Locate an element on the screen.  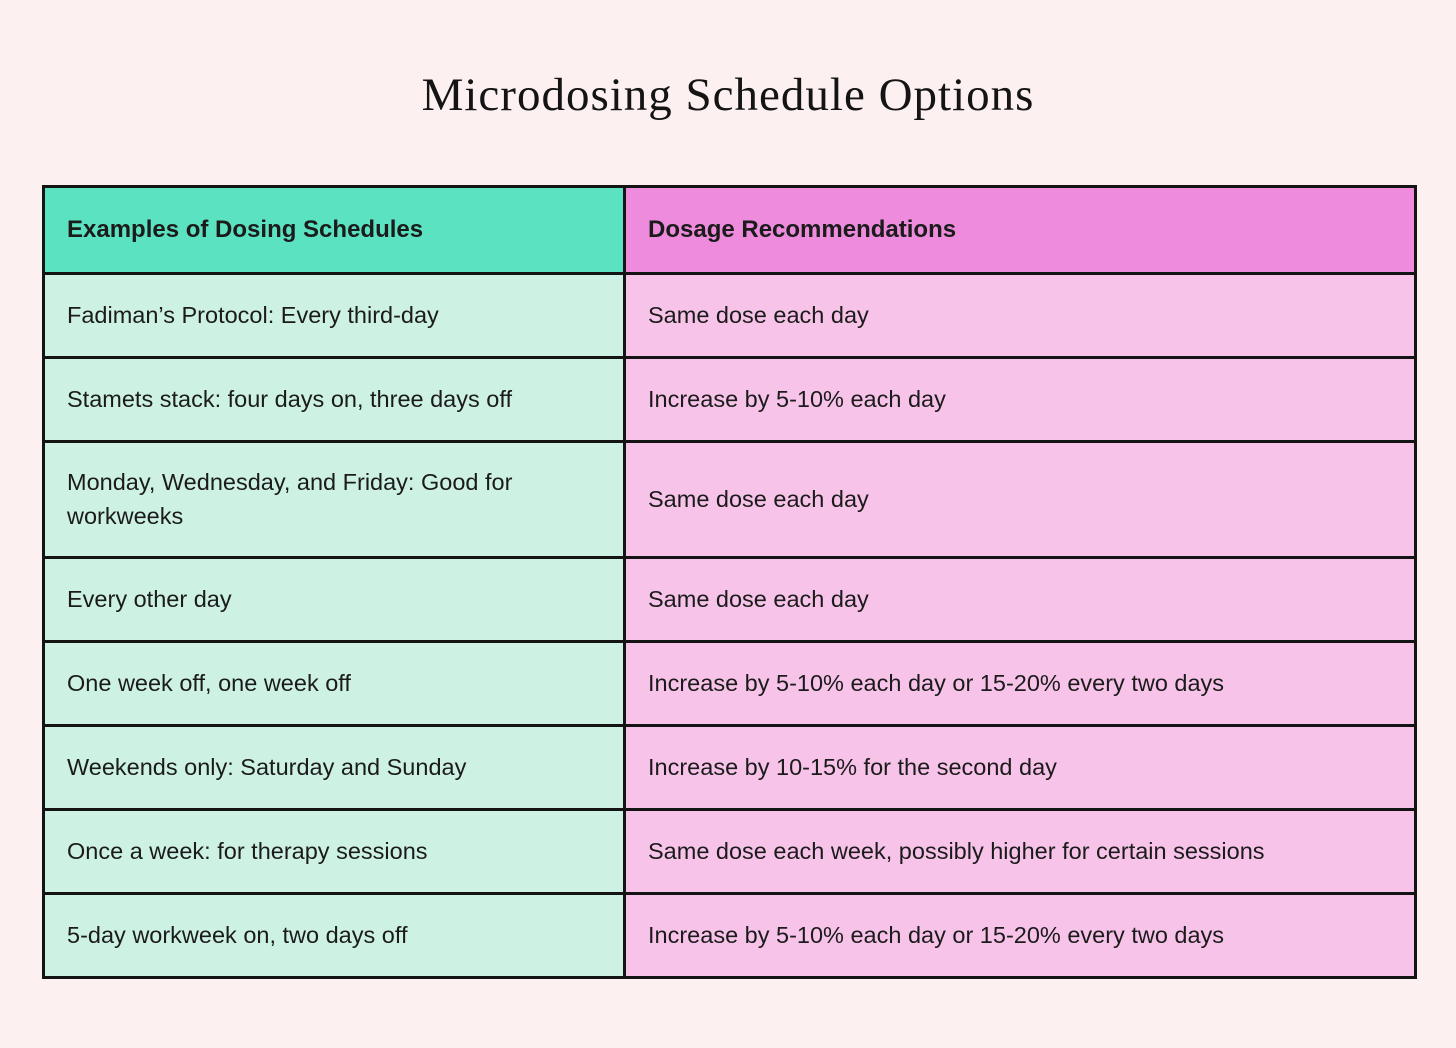
schedule-cell: Every other day is located at coordinates (334, 599).